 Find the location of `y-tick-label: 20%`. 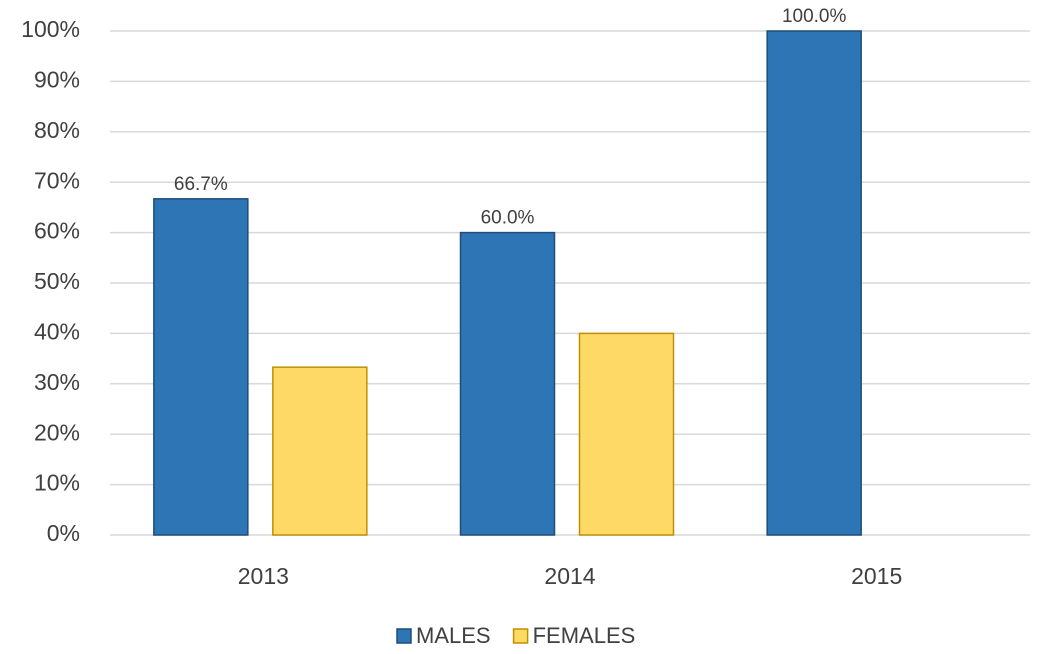

y-tick-label: 20% is located at coordinates (57, 432).